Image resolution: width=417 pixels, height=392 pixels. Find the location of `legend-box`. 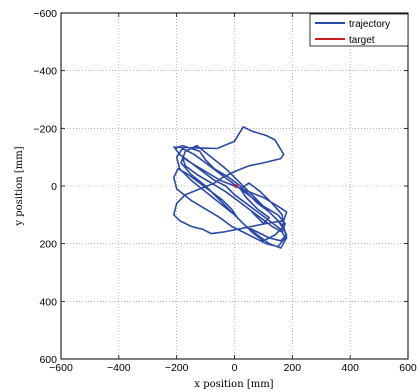

legend-box is located at coordinates (359, 30).